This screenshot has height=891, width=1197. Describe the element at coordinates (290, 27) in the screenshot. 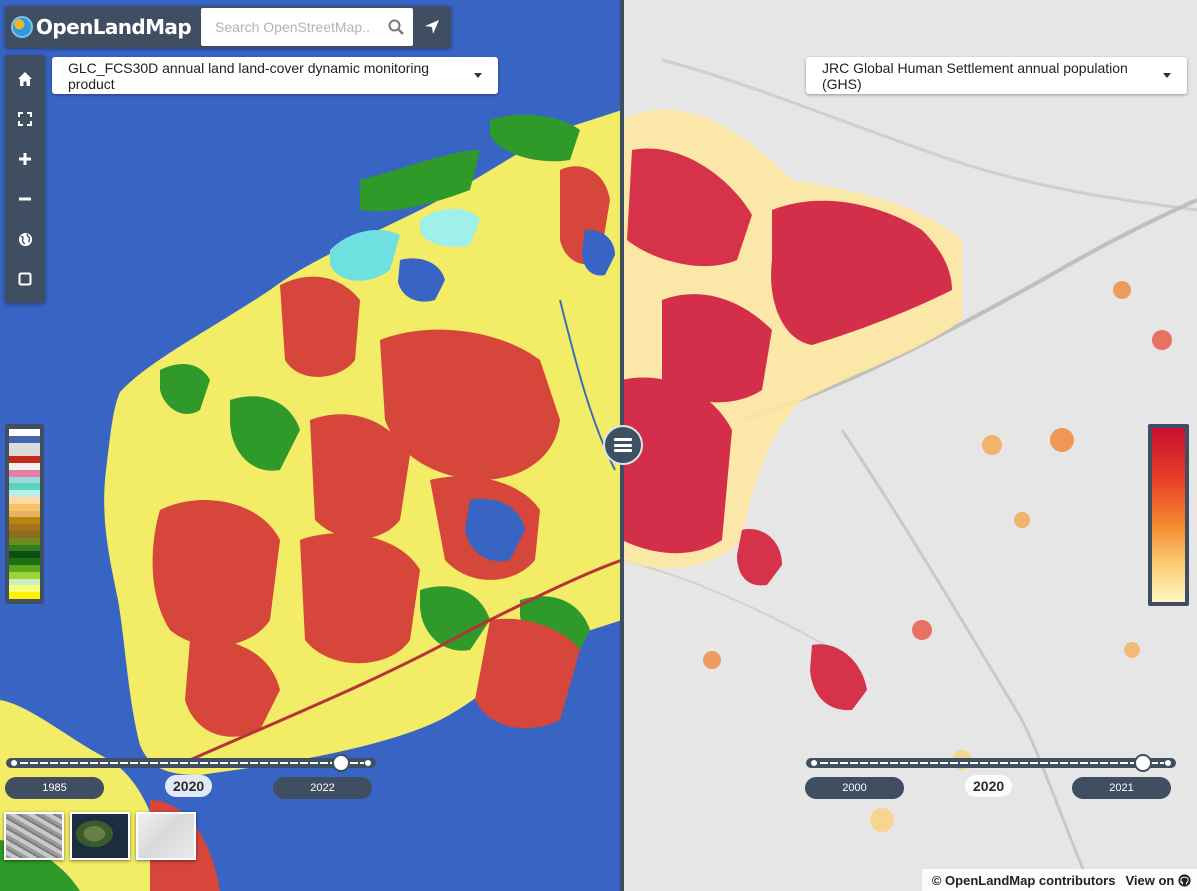

I see `search-input` at that location.